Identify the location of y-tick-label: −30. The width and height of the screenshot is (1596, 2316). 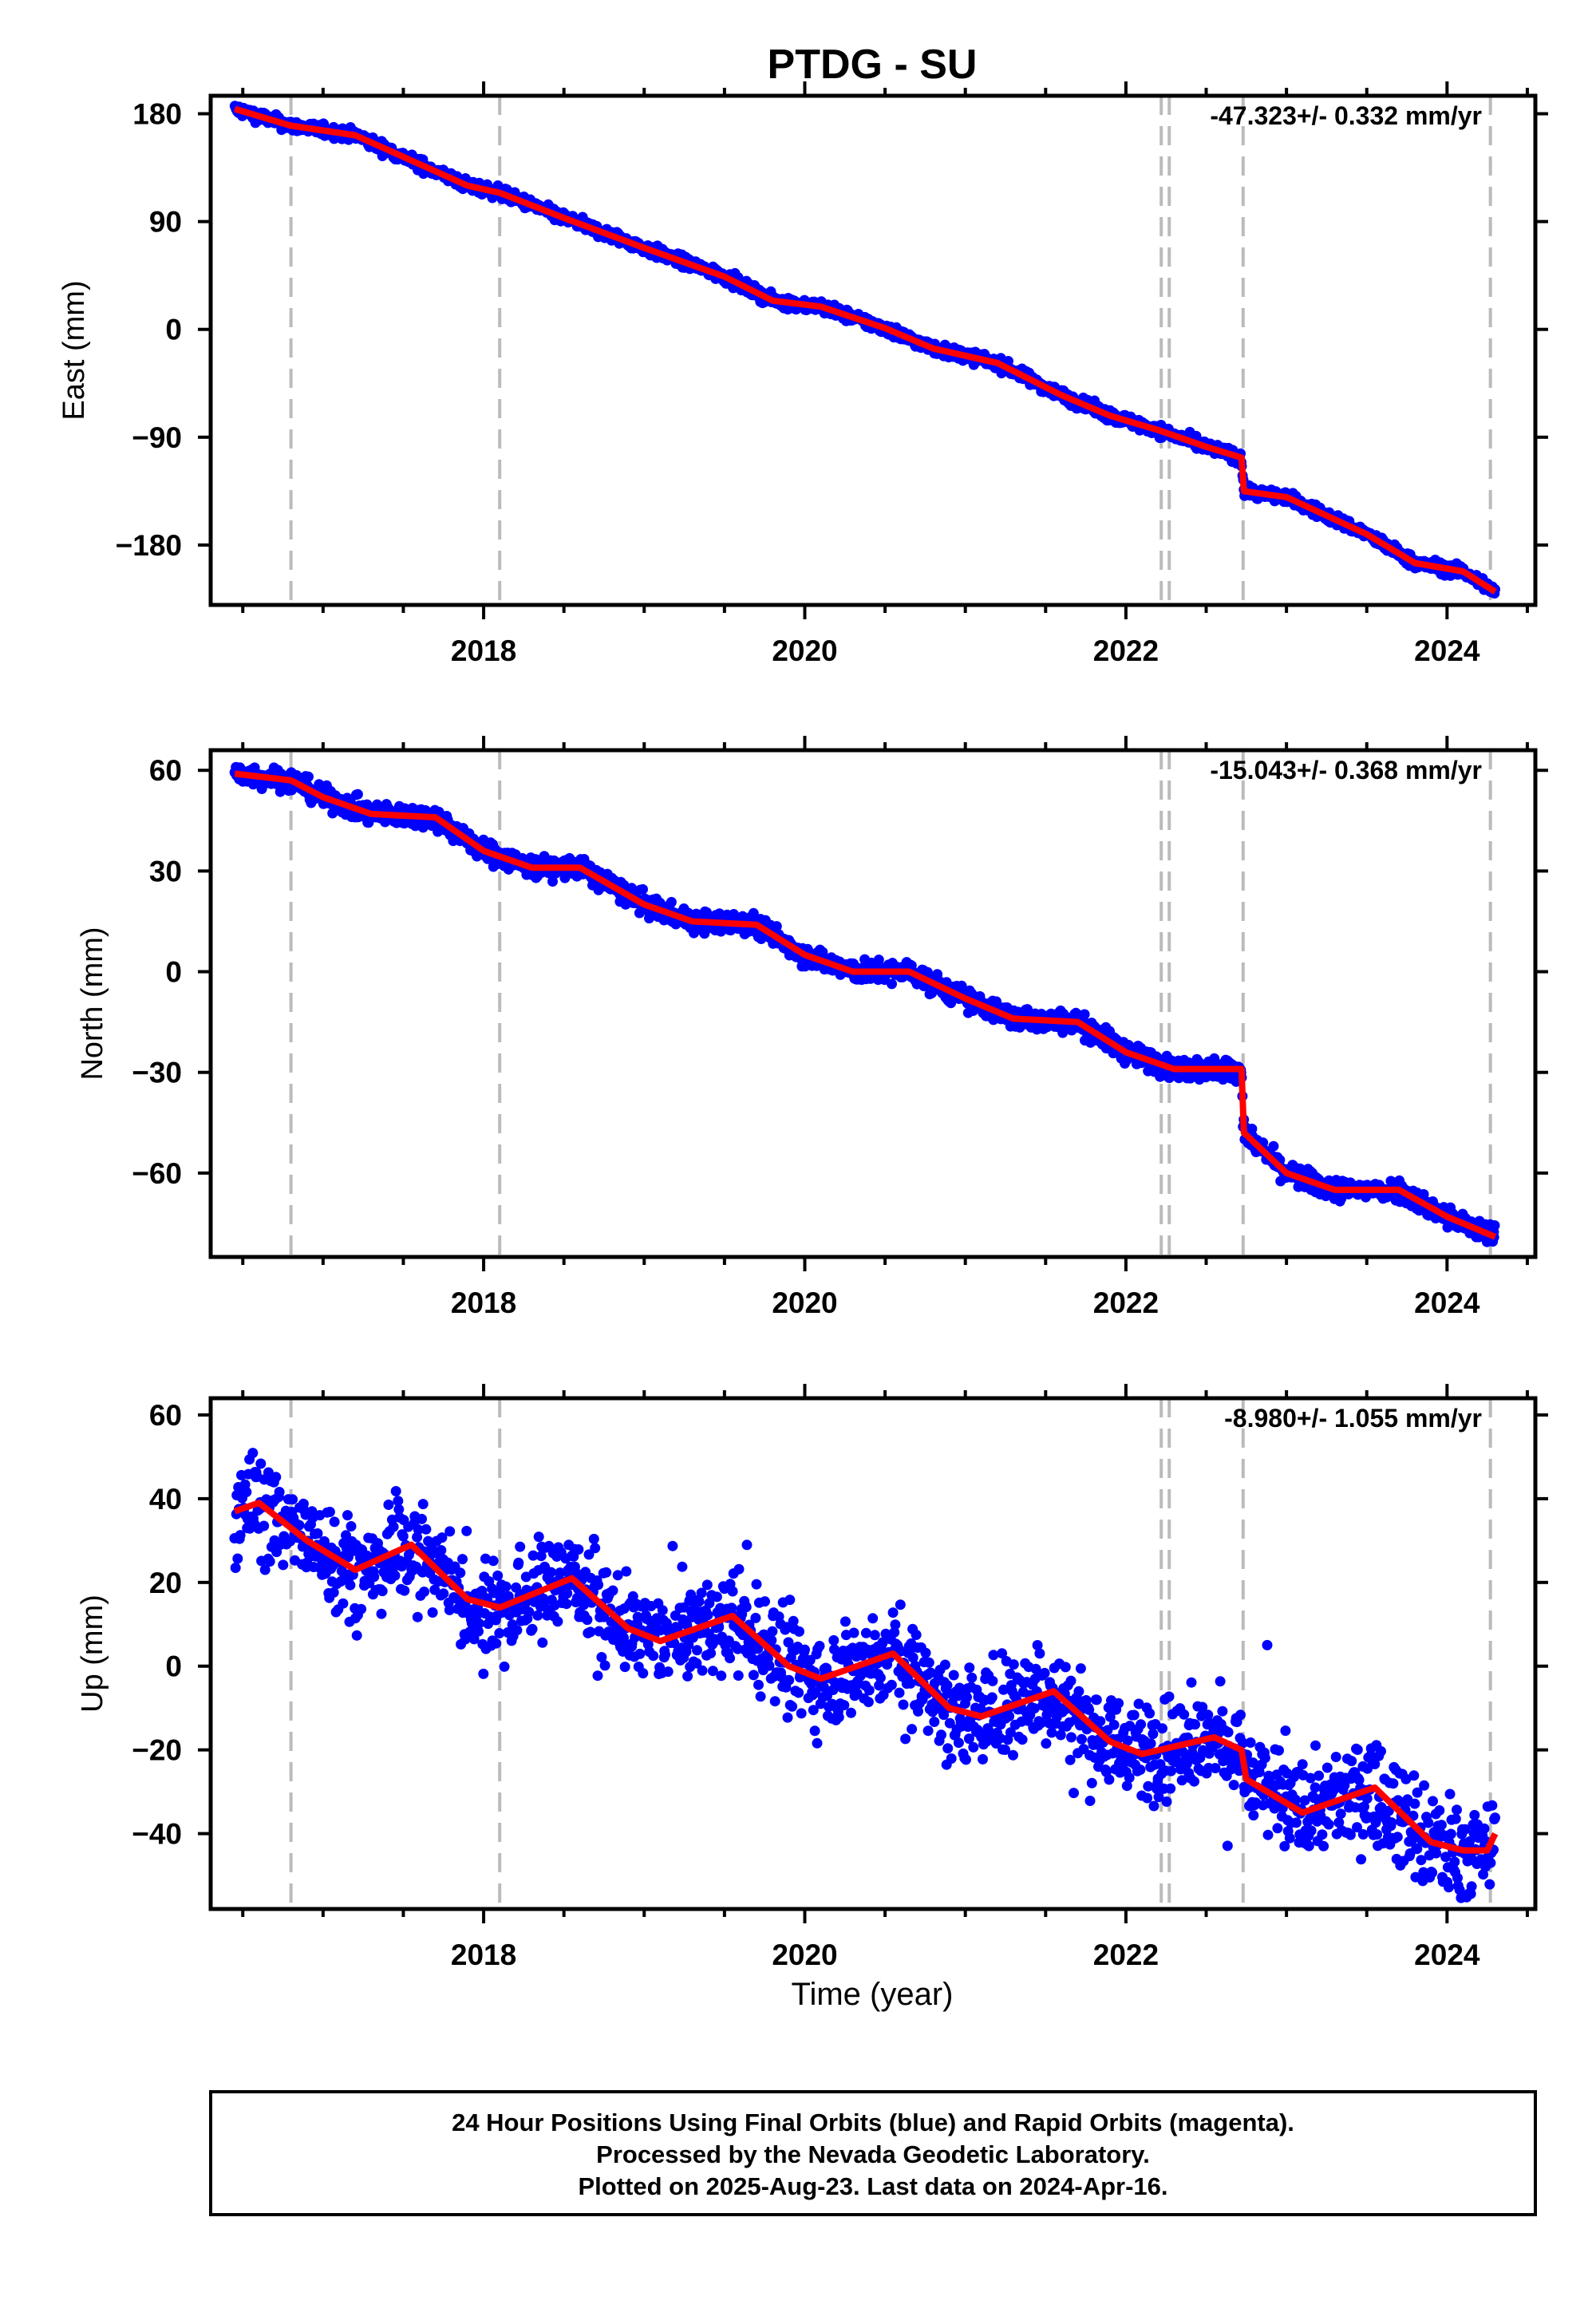
(157, 1073).